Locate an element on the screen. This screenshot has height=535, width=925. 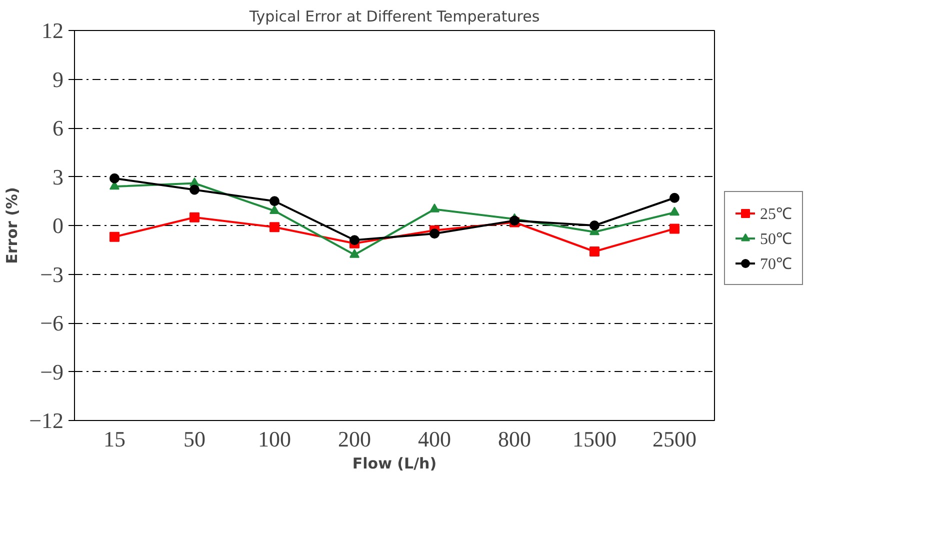
x-tick-label: 15 is located at coordinates (115, 439).